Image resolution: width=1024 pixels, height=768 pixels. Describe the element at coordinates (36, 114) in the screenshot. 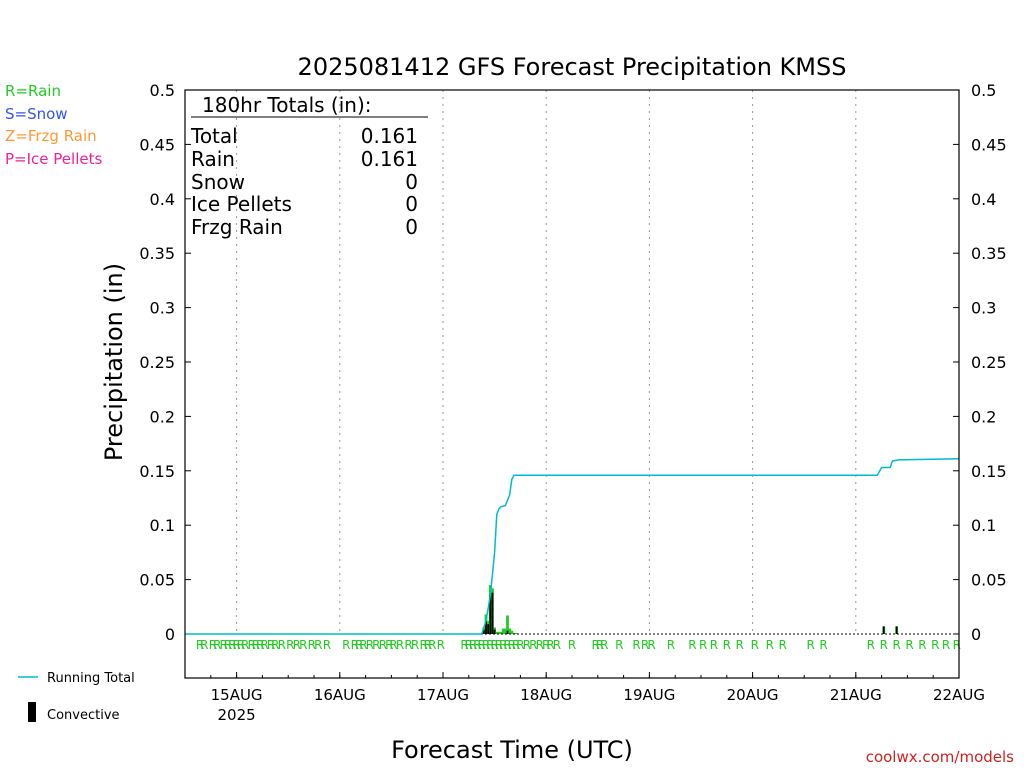

I see `legend-snow: S=Snow` at that location.